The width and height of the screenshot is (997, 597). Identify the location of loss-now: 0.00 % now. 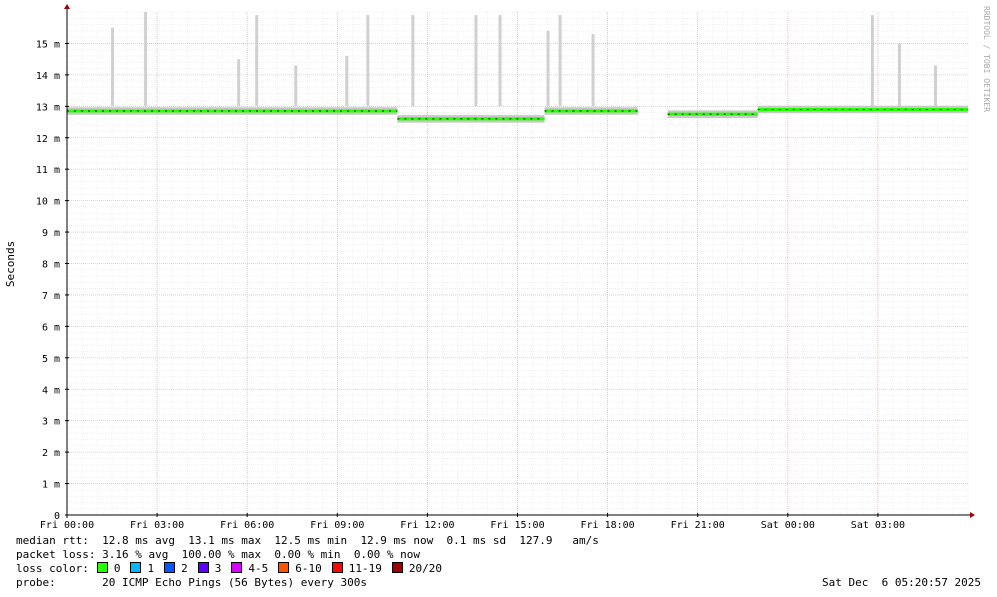
(387, 554).